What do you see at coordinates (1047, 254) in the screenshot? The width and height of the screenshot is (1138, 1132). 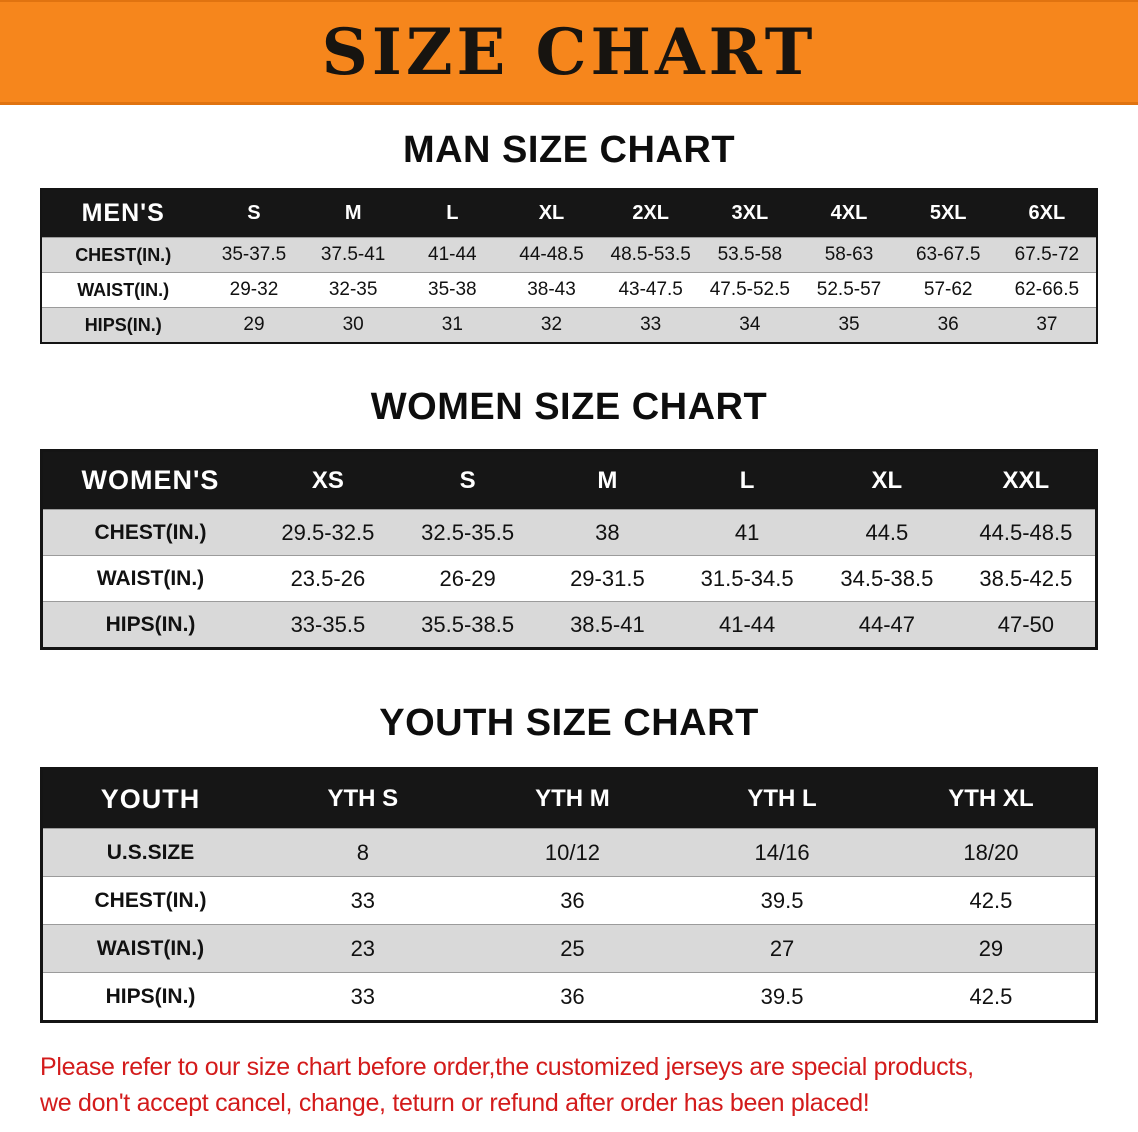 I see `size-value-cell: 67.5-72` at bounding box center [1047, 254].